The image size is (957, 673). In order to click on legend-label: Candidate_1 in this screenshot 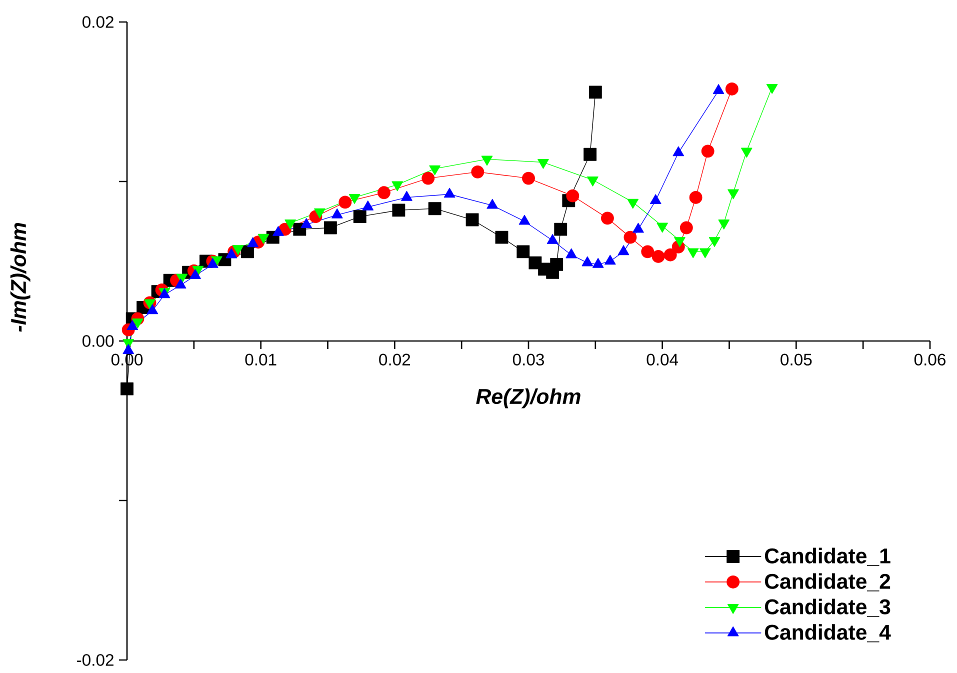, I will do `click(827, 557)`.